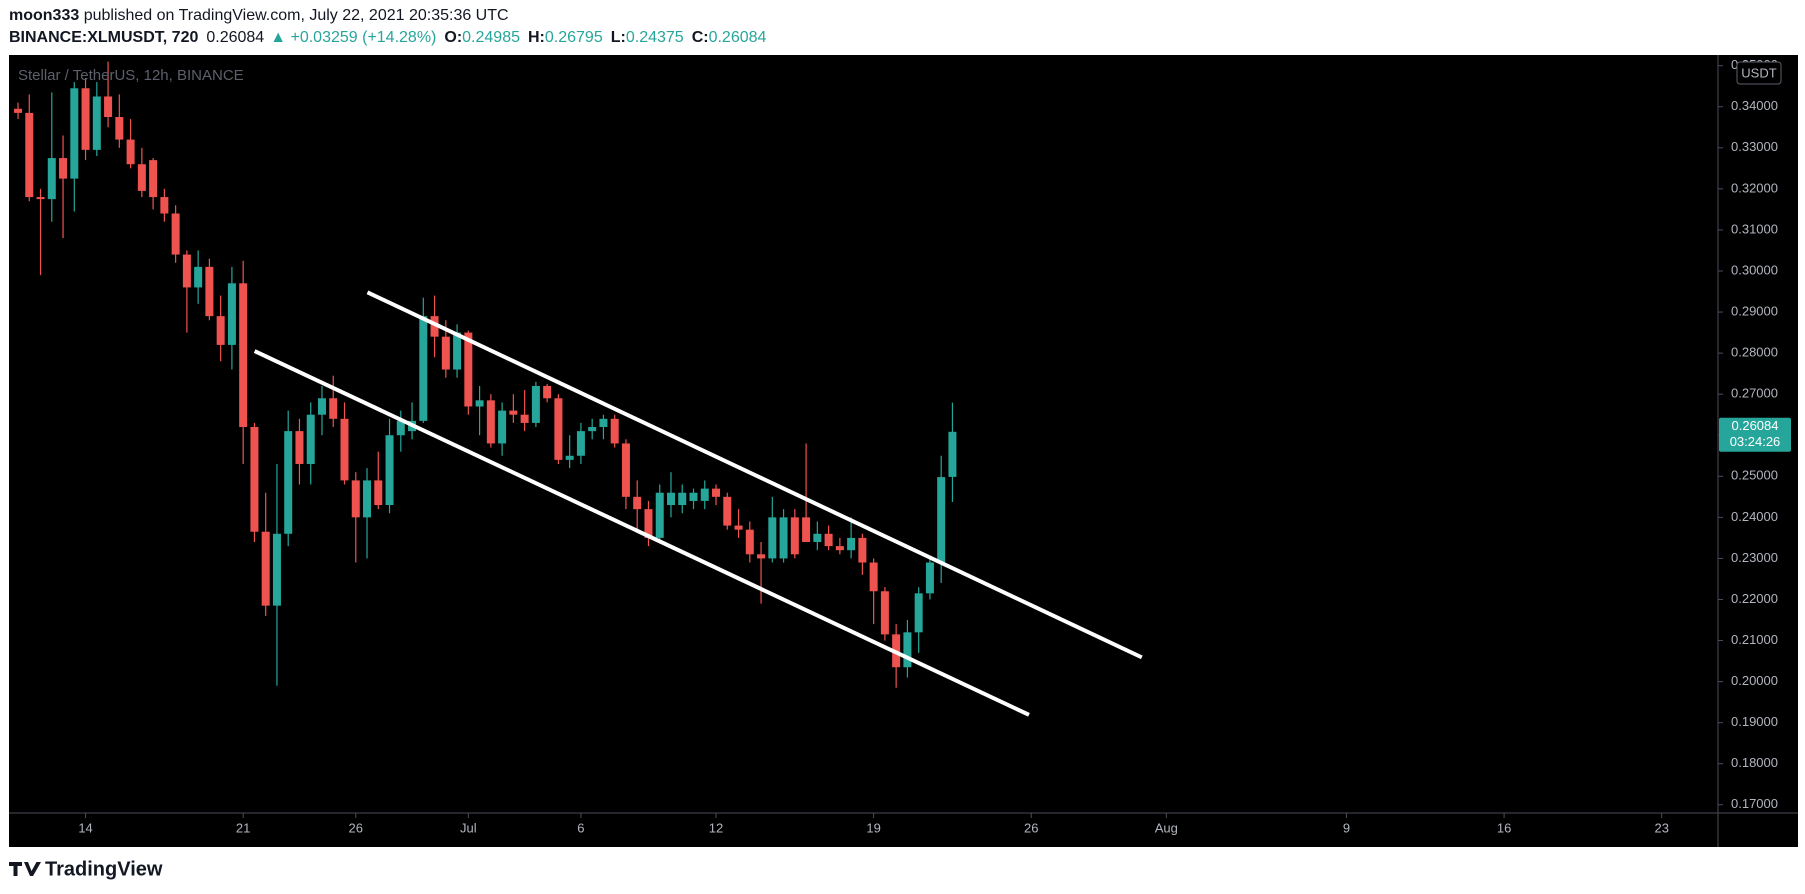  Describe the element at coordinates (700, 37) in the screenshot. I see `ohlc-label: C:` at that location.